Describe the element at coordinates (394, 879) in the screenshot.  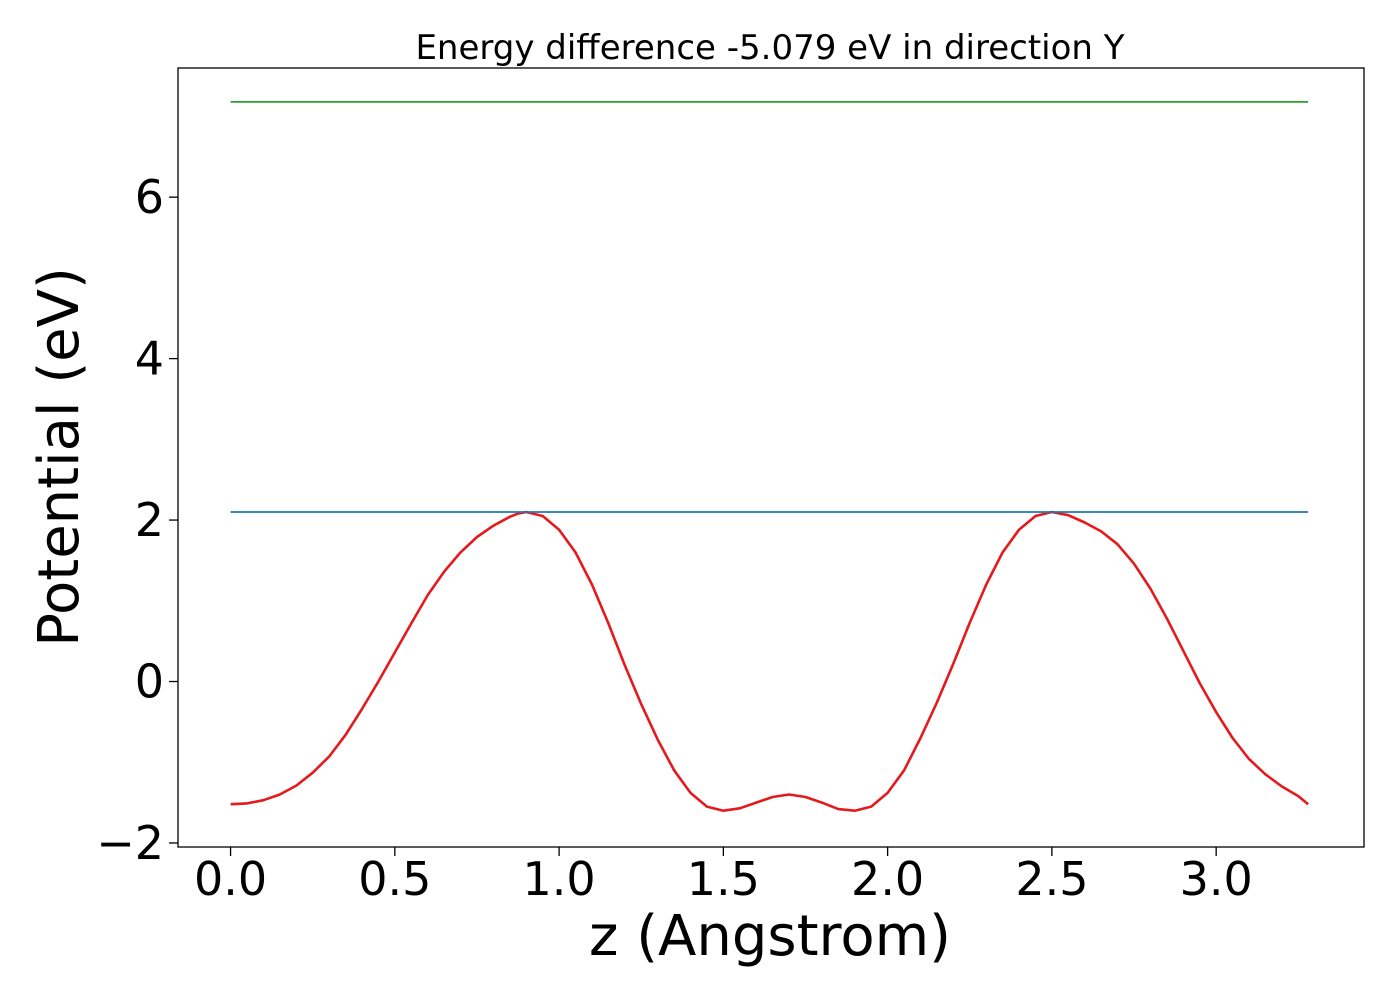
I see `x-tick-label: 0.5` at that location.